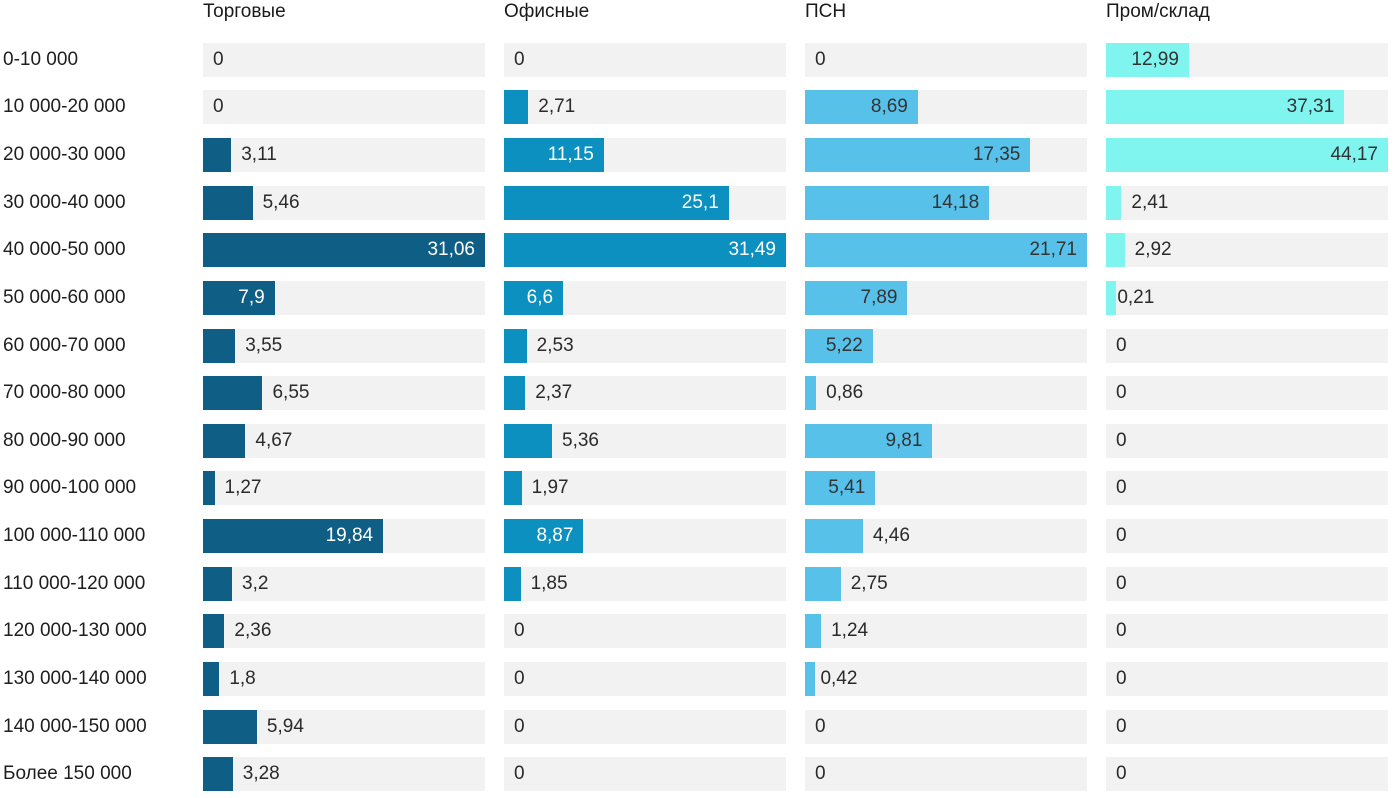  I want to click on bar-value-label: 8,69, so click(889, 107).